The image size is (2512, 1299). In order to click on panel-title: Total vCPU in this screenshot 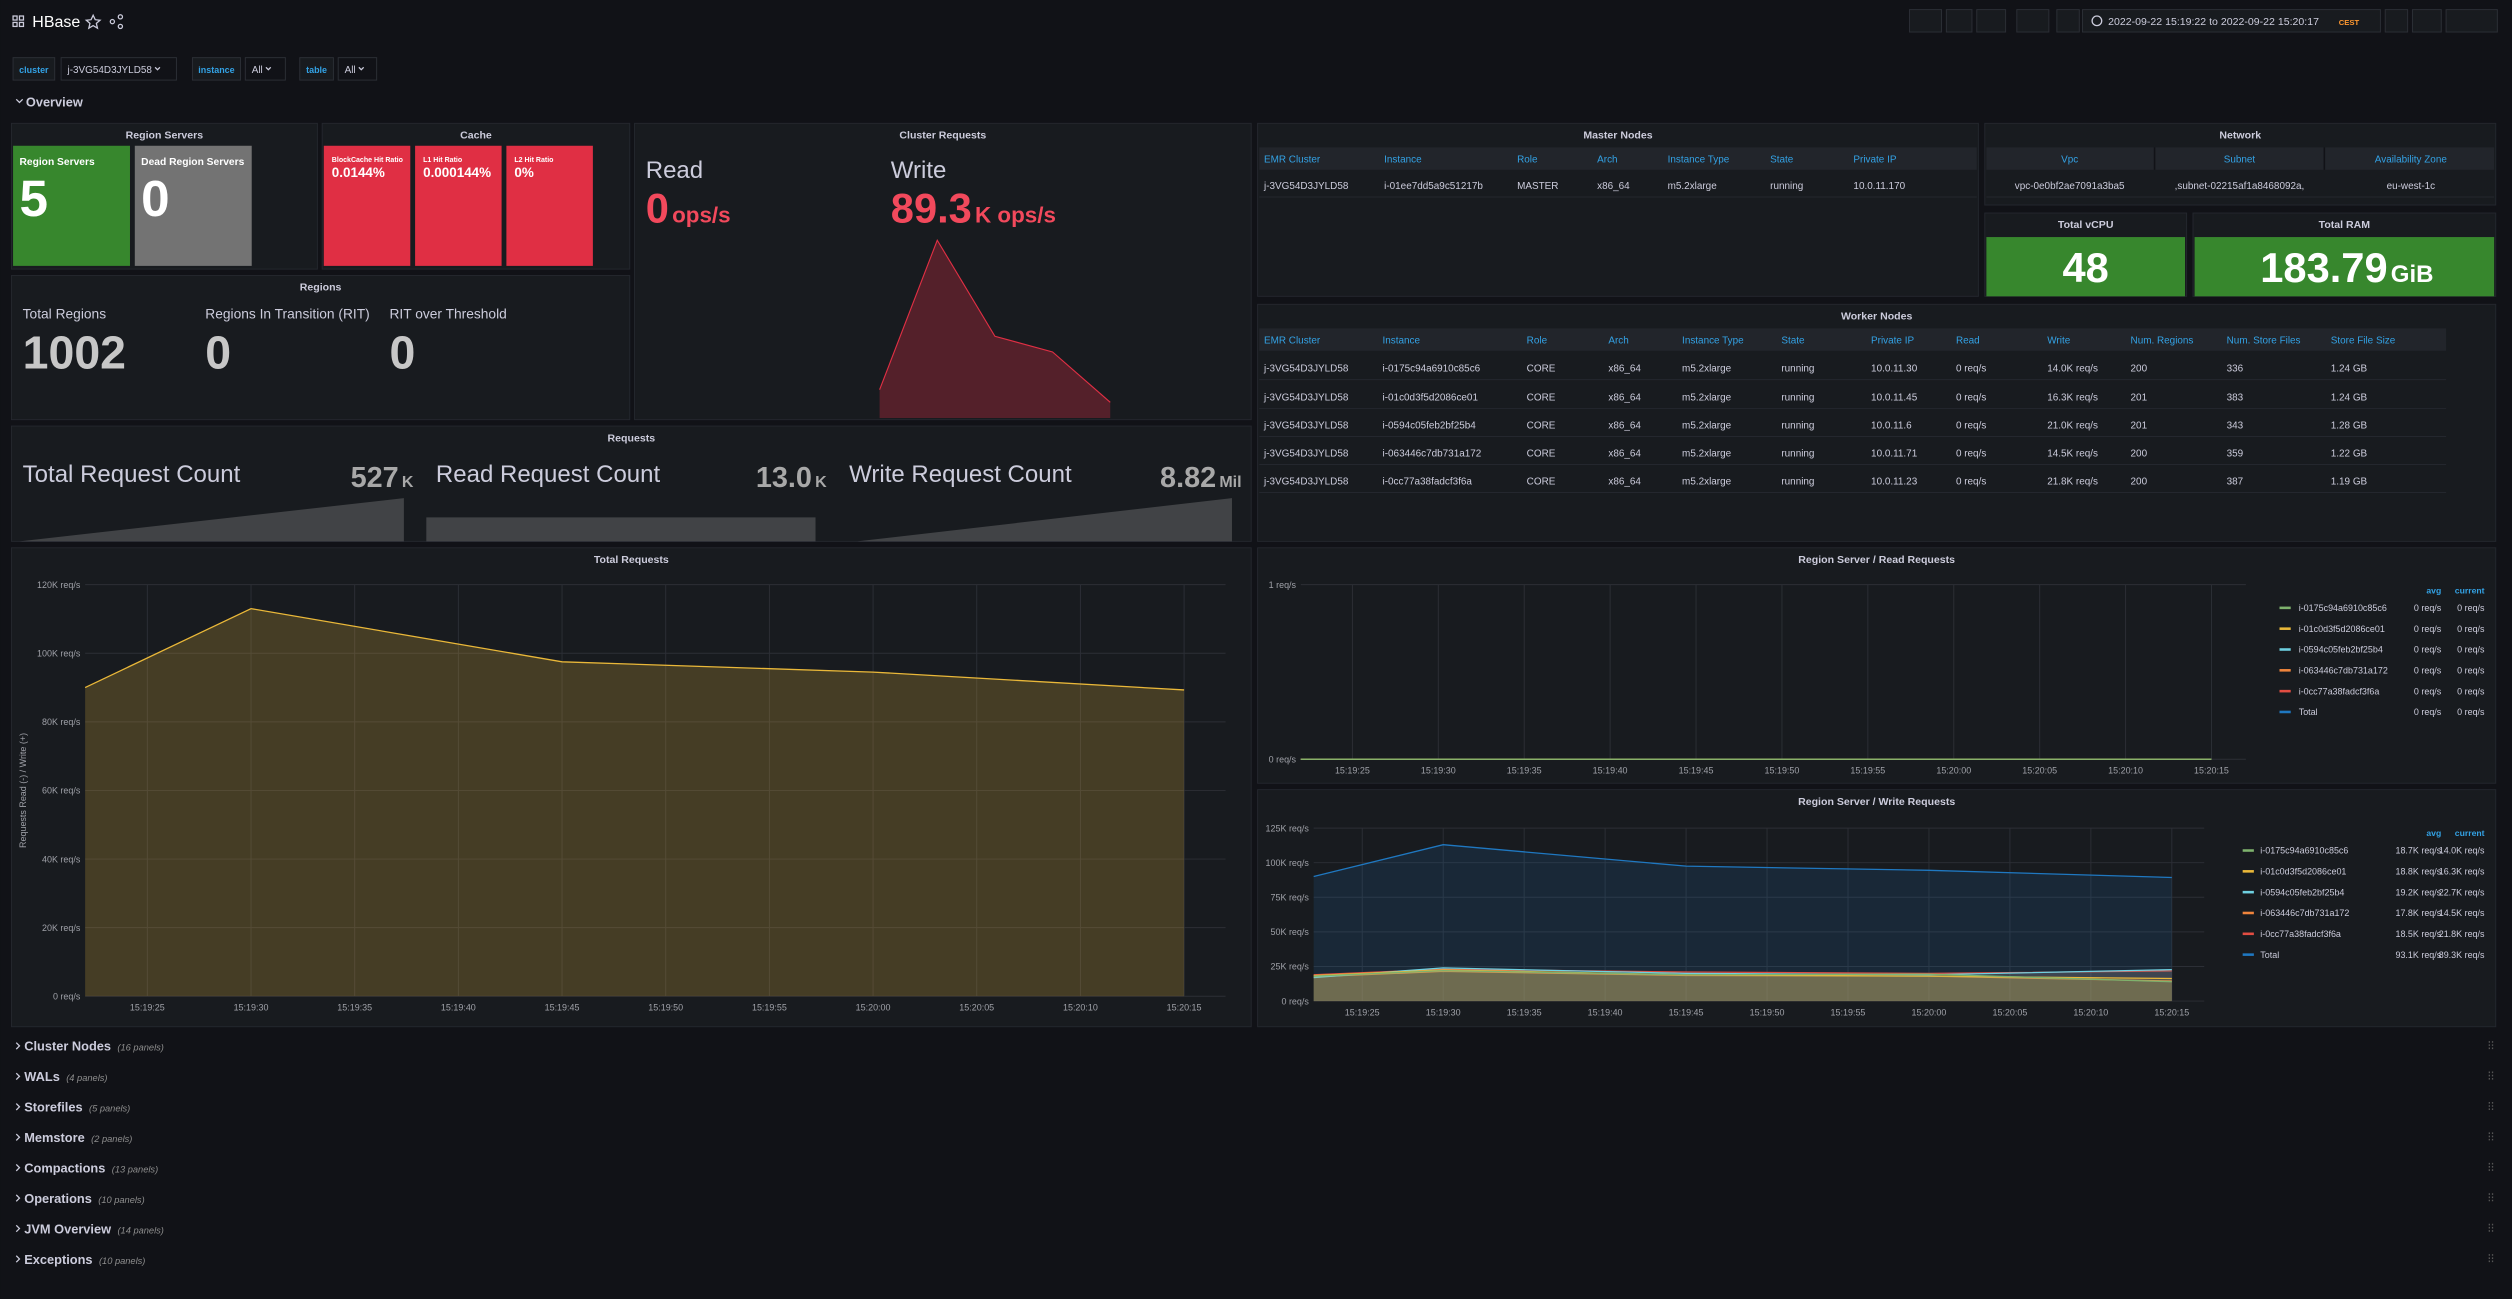, I will do `click(2086, 225)`.